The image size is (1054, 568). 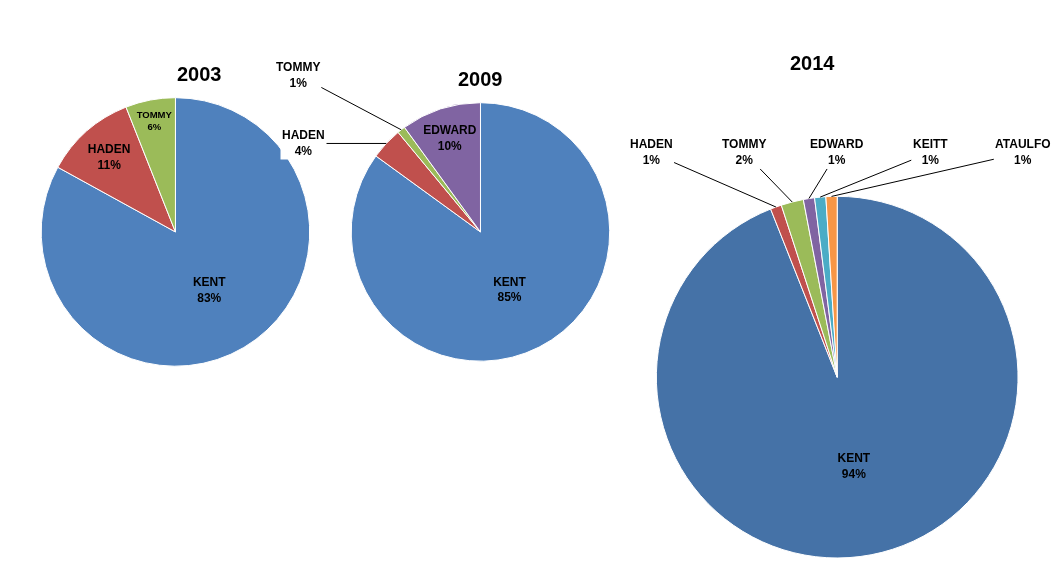 I want to click on chart-title: 2009, so click(x=480, y=79).